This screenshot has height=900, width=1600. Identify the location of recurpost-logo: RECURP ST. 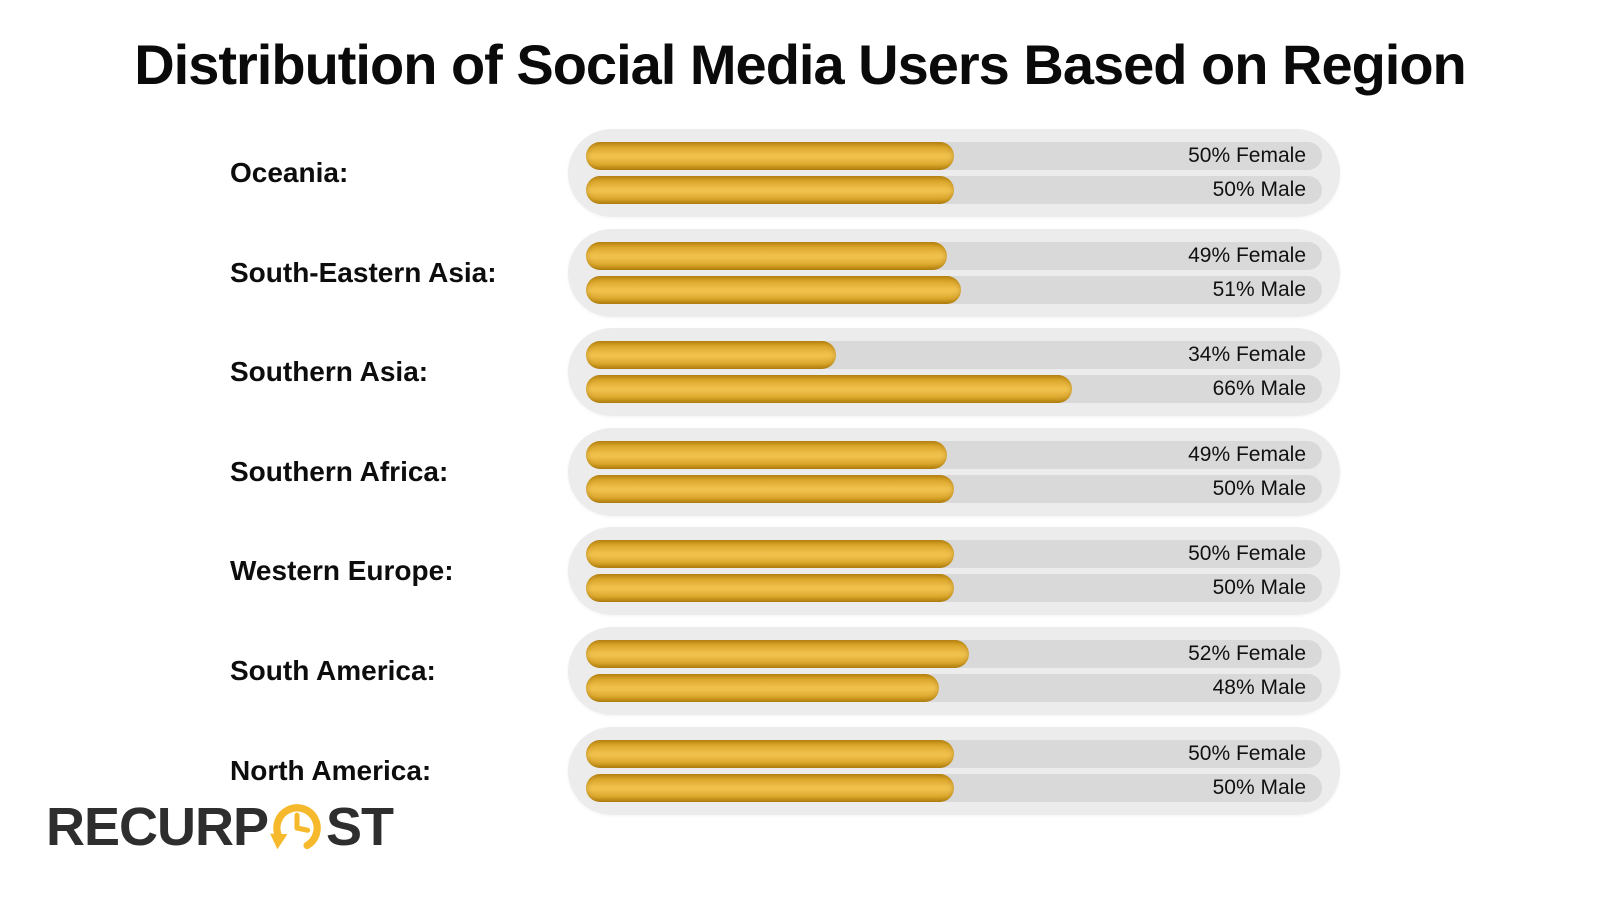
(220, 827).